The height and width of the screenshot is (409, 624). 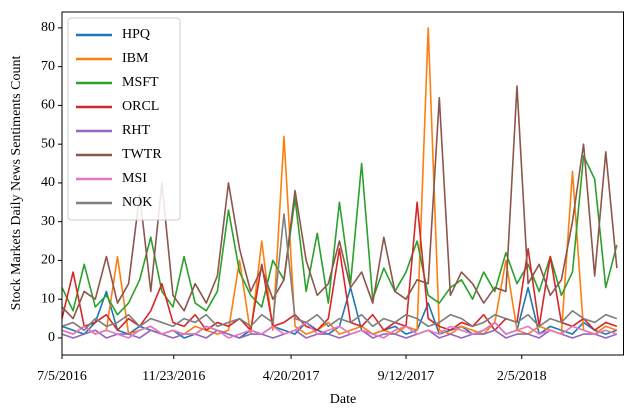 What do you see at coordinates (140, 106) in the screenshot?
I see `legend-label: ORCL` at bounding box center [140, 106].